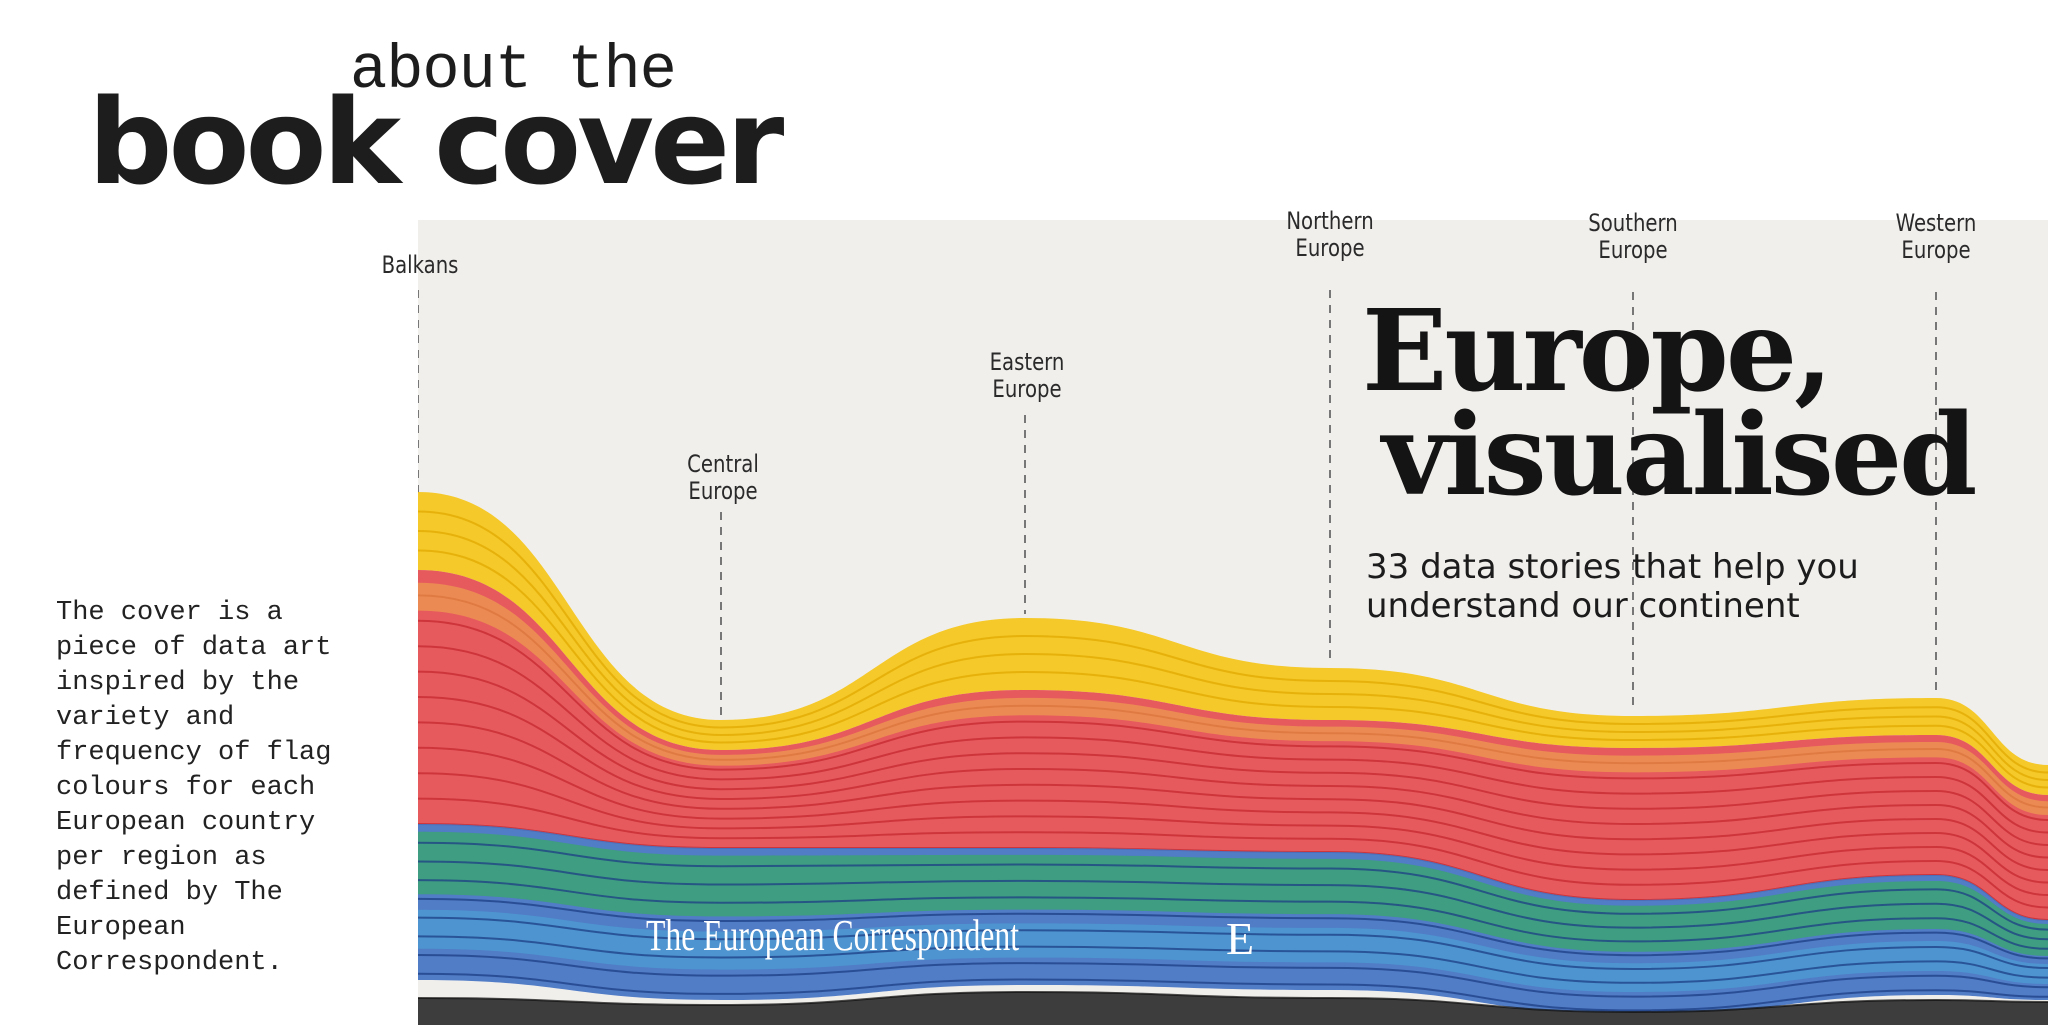  What do you see at coordinates (723, 464) in the screenshot?
I see `region-label-line1: Central` at bounding box center [723, 464].